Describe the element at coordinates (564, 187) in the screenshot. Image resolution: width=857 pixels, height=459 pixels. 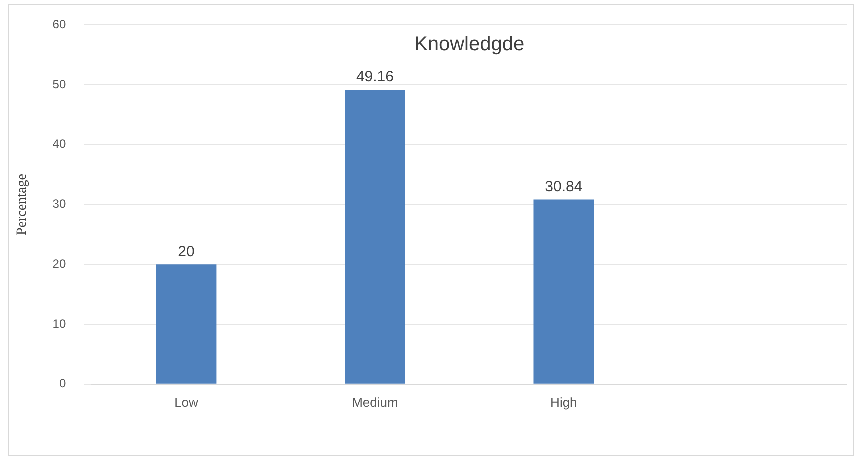
I see `data-label: 30.84` at that location.